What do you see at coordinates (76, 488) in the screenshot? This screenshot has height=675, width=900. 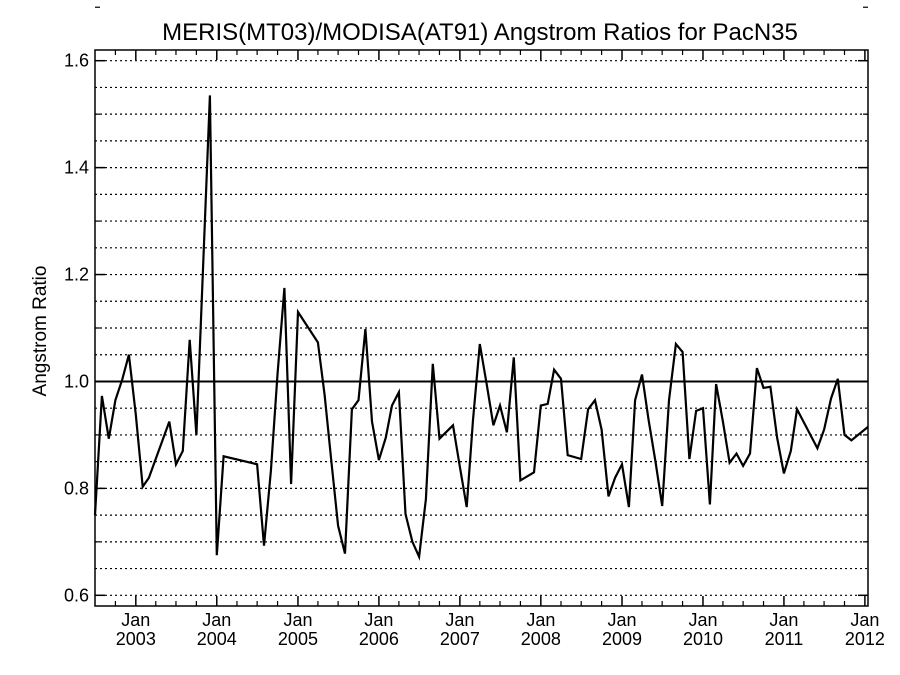 I see `y-tick-label: 0.8` at bounding box center [76, 488].